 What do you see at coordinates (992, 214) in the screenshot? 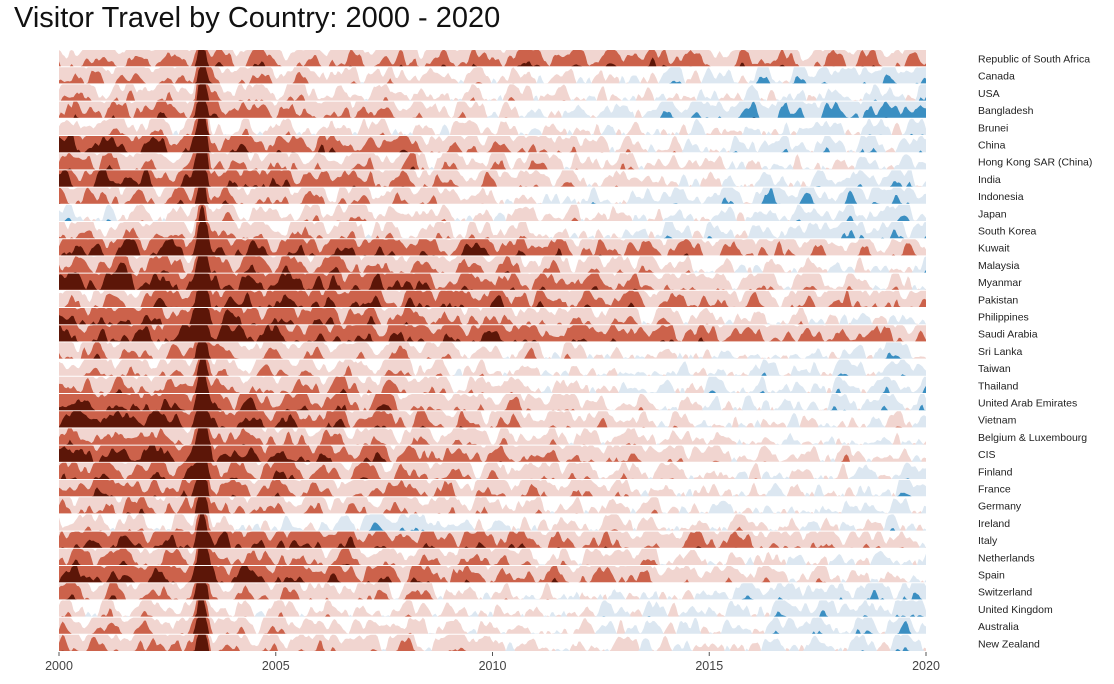
I see `row-label-japan: Japan` at bounding box center [992, 214].